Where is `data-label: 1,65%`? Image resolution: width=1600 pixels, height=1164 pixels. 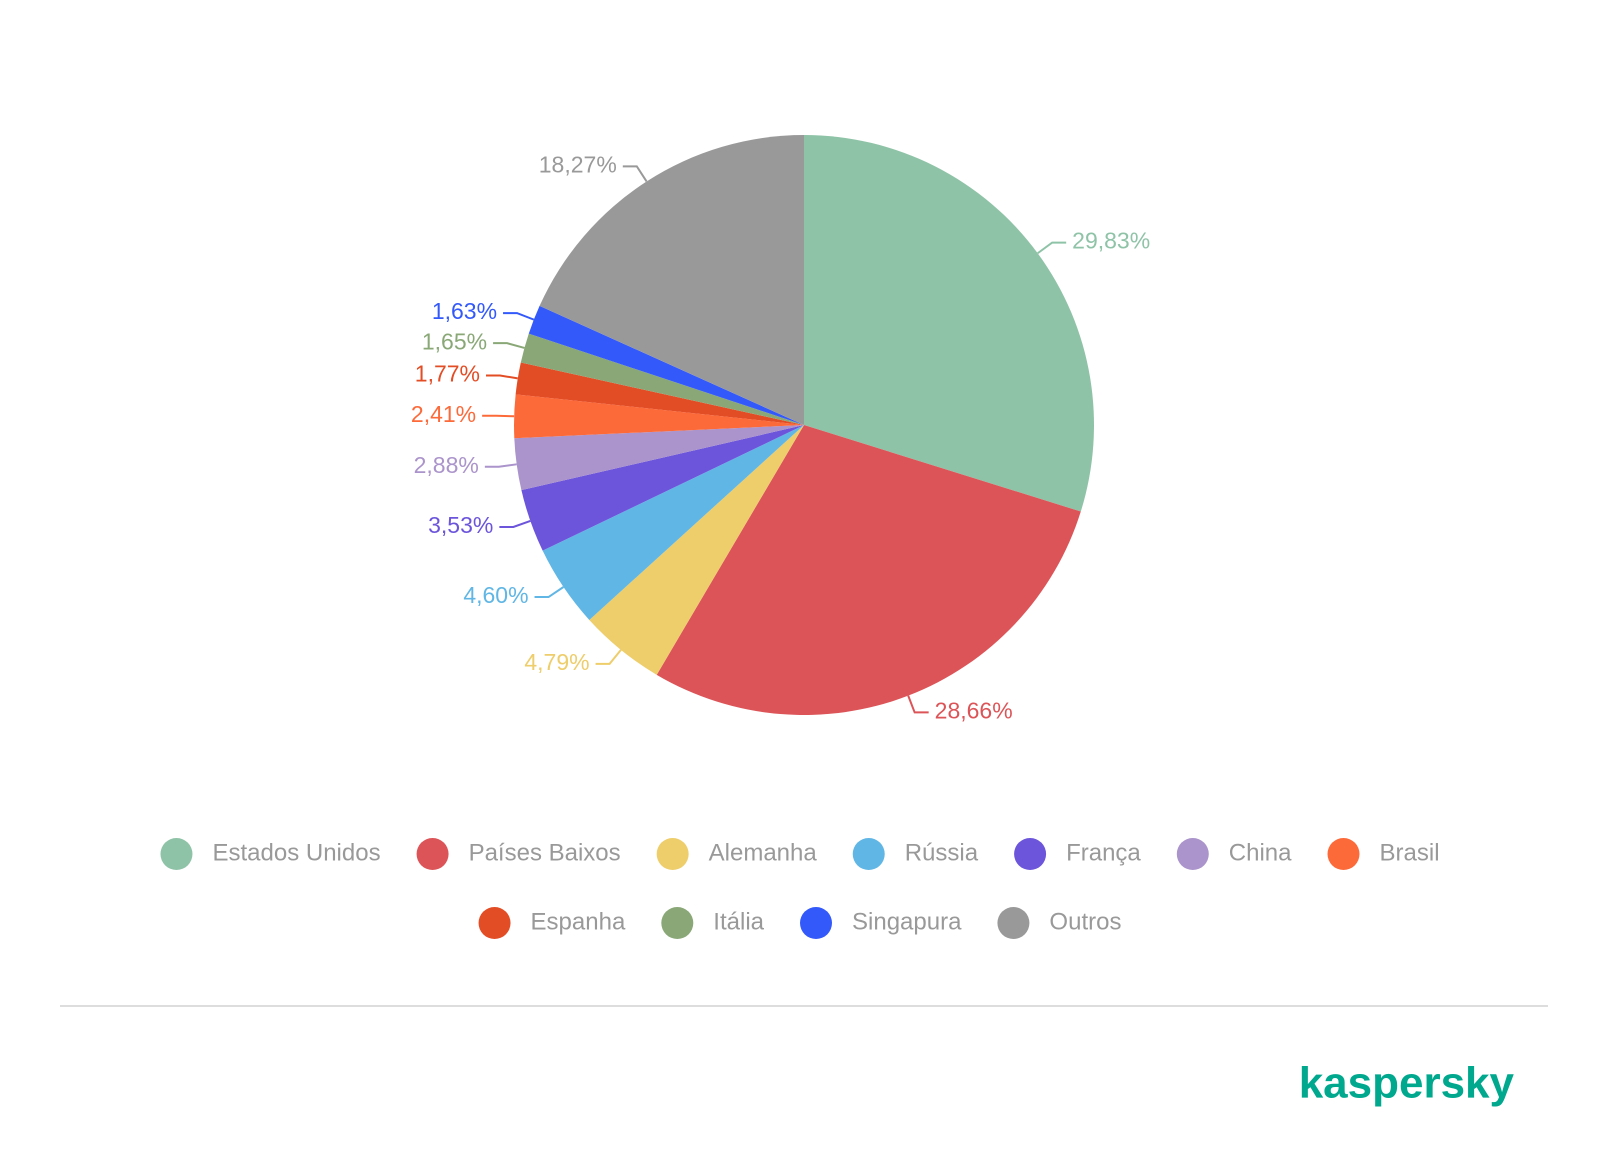 data-label: 1,65% is located at coordinates (454, 341).